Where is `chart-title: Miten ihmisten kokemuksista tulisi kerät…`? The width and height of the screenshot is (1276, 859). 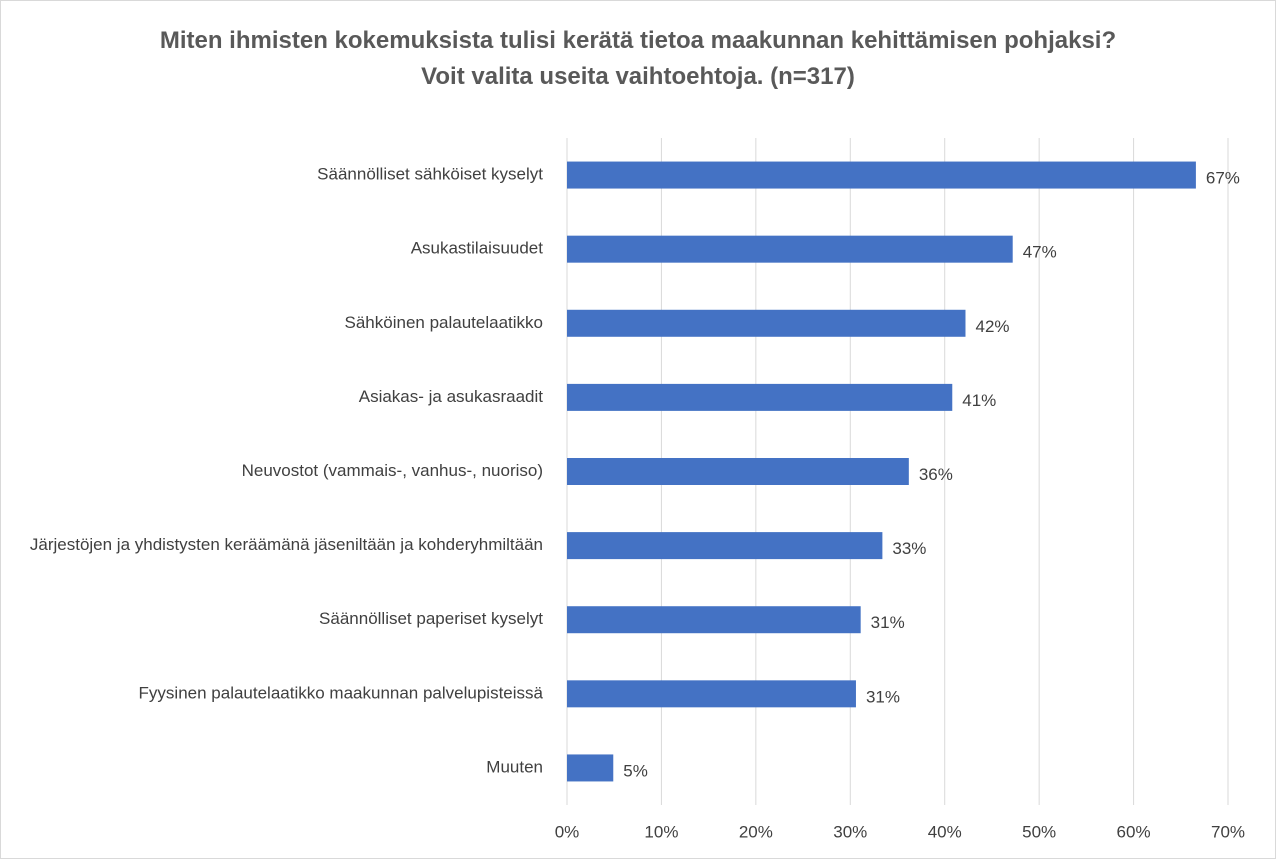
chart-title: Miten ihmisten kokemuksista tulisi kerät… is located at coordinates (638, 58).